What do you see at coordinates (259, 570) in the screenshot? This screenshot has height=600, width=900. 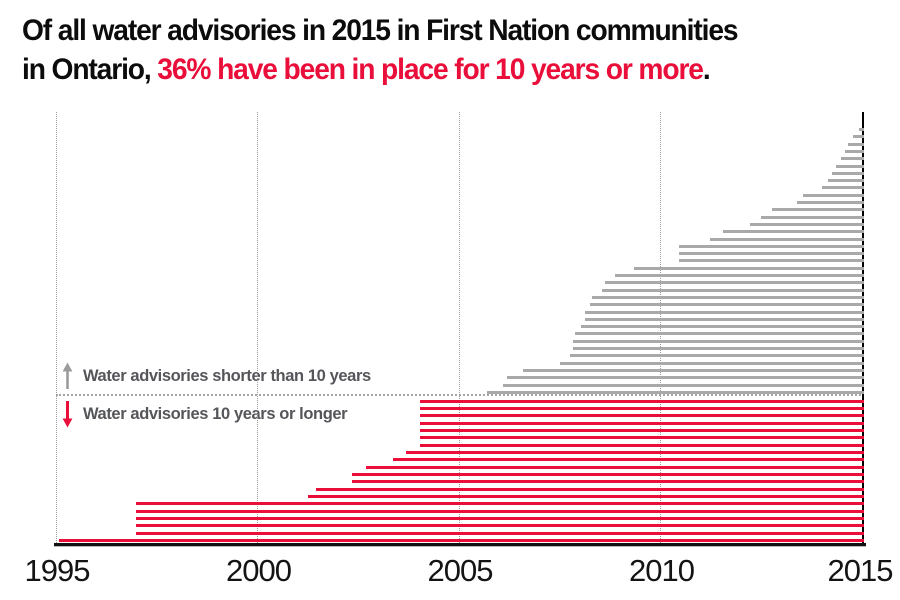 I see `x-axis-tick-label: 2000` at bounding box center [259, 570].